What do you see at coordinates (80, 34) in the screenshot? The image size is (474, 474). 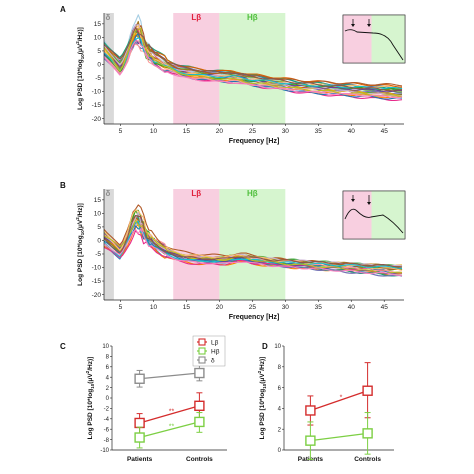 I see `y-axis-label-part: /Hz)]` at bounding box center [80, 34].